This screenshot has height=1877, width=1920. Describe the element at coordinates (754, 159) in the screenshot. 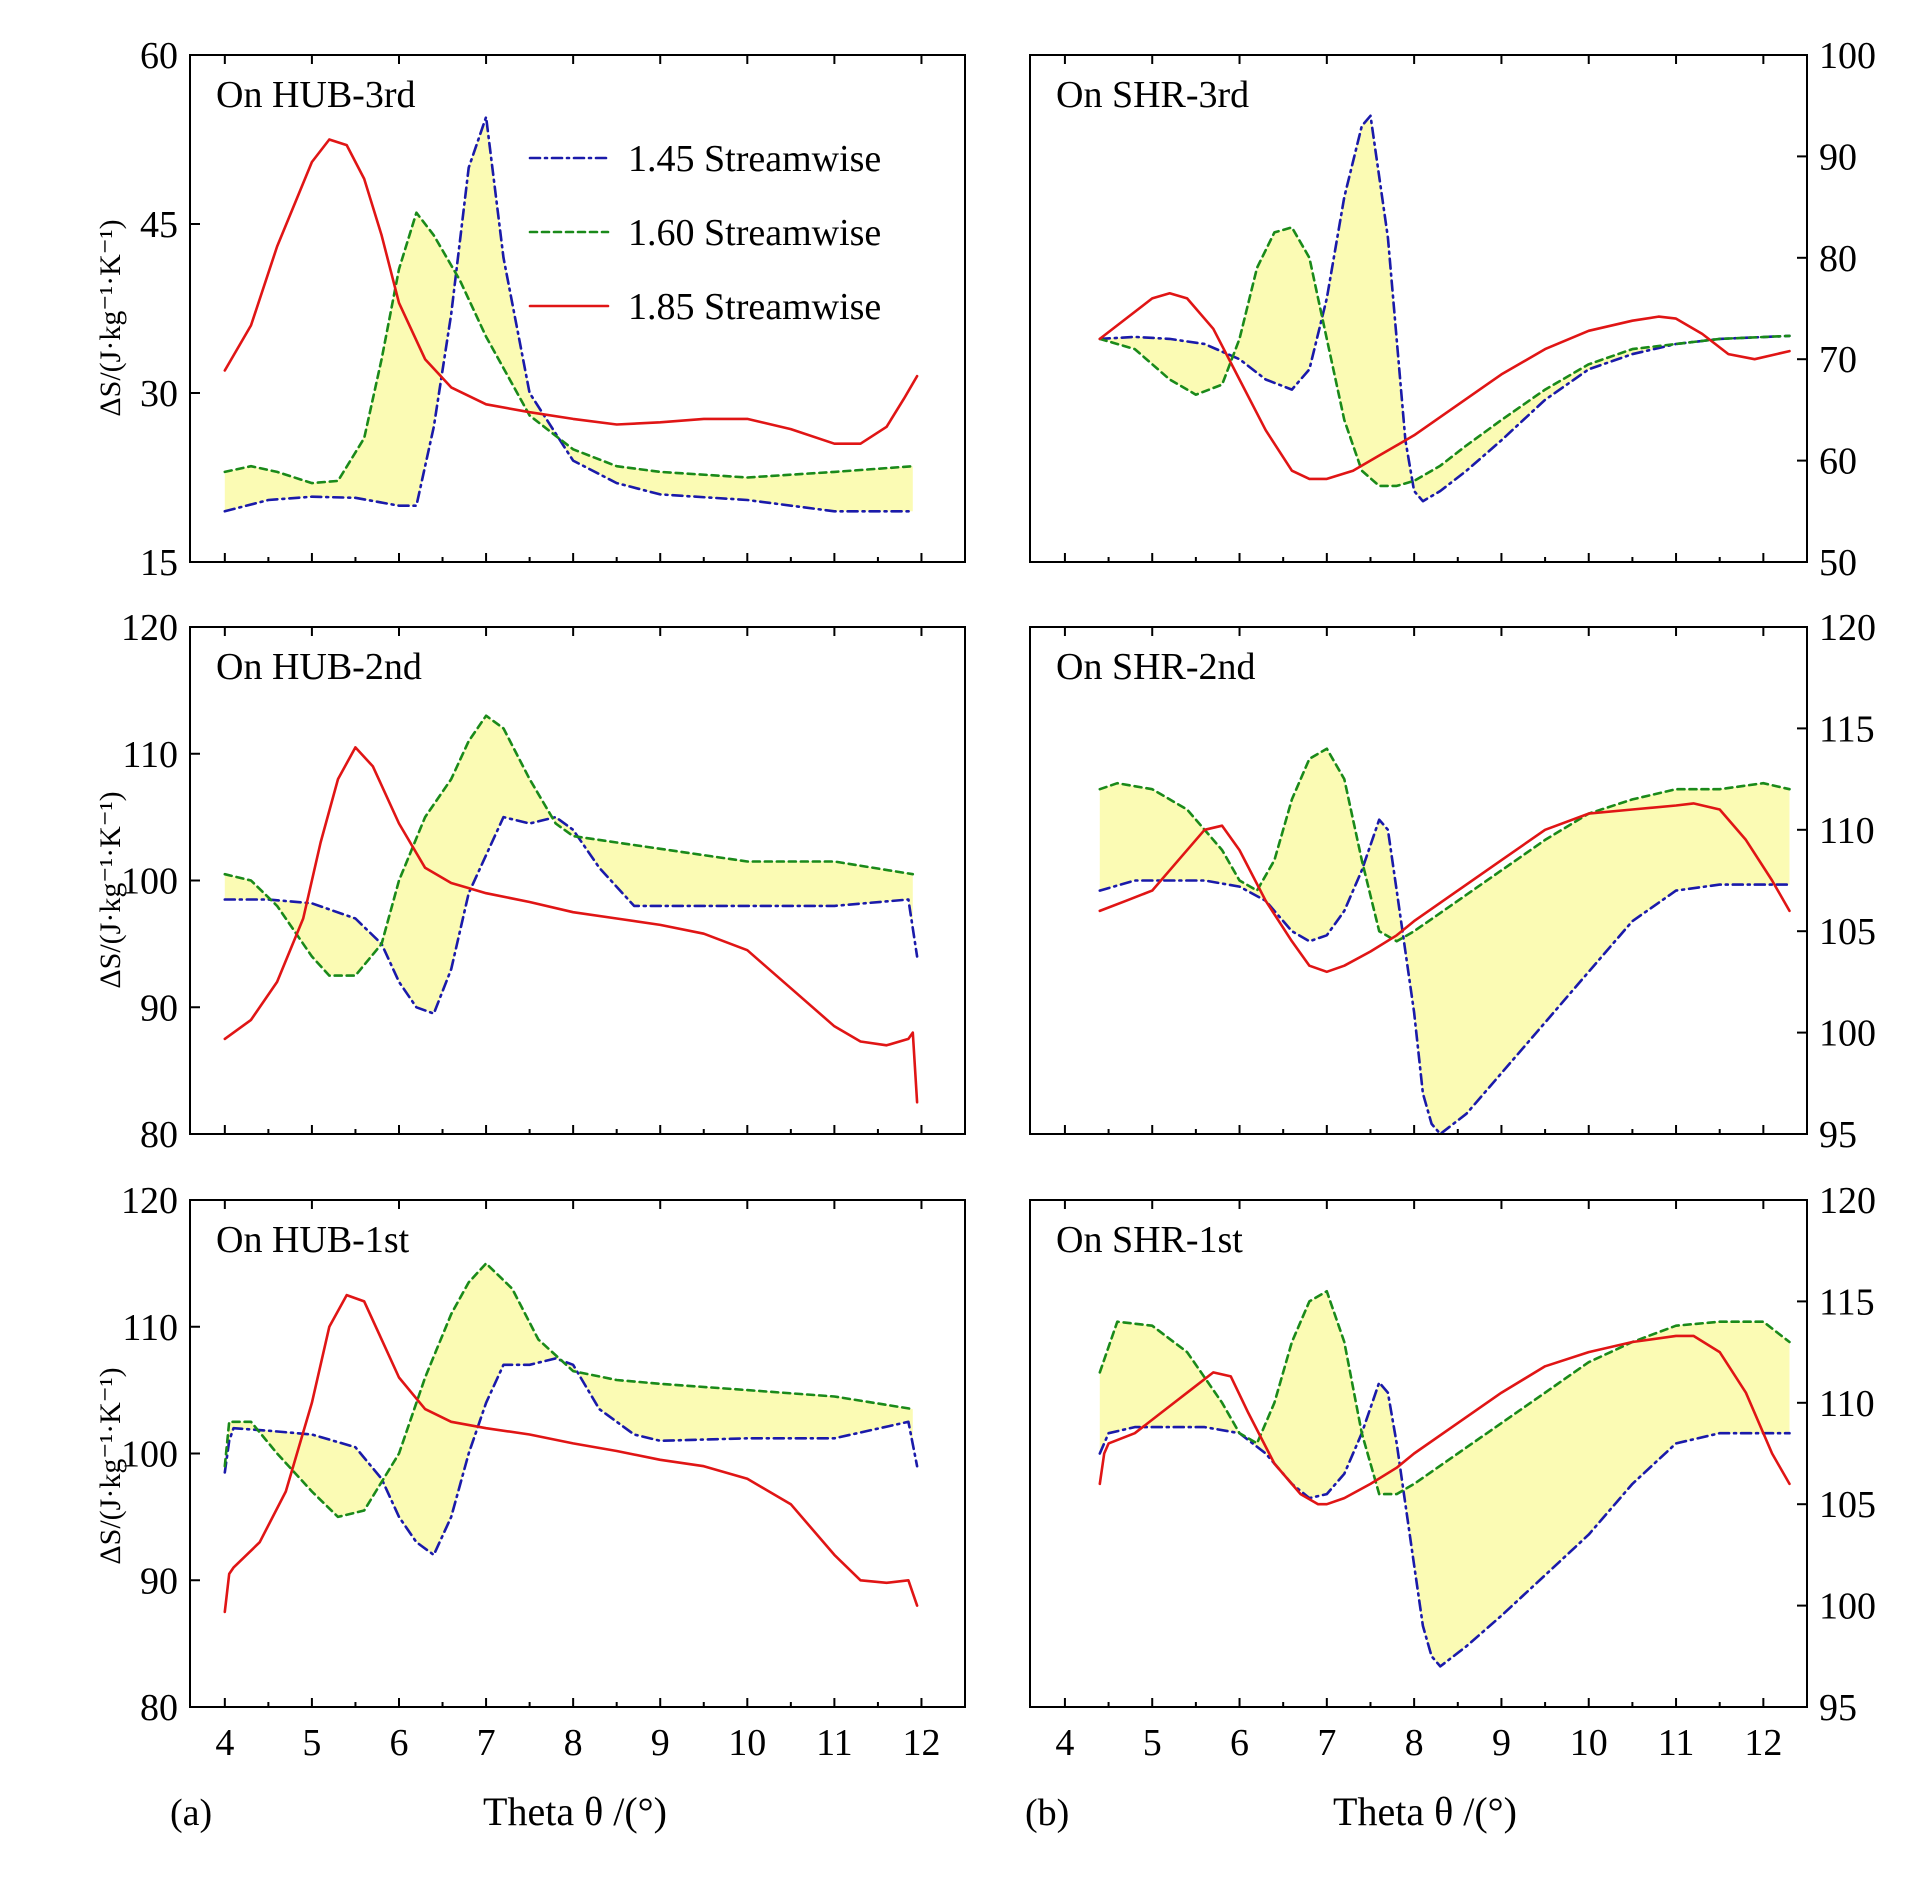

I see `legend-label-s145: 1.45 Streamwise` at that location.